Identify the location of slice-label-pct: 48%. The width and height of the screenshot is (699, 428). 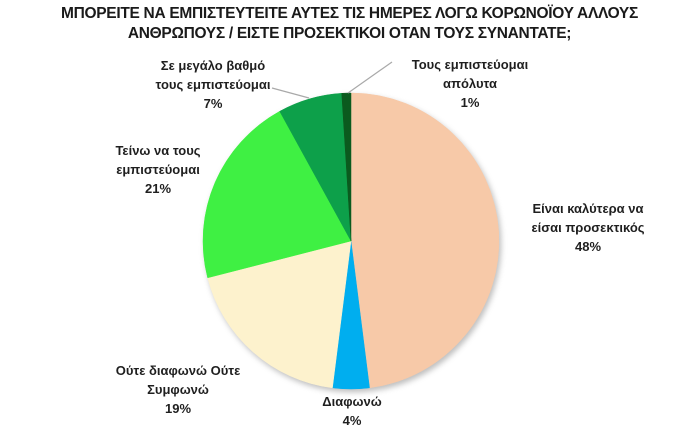
(588, 246).